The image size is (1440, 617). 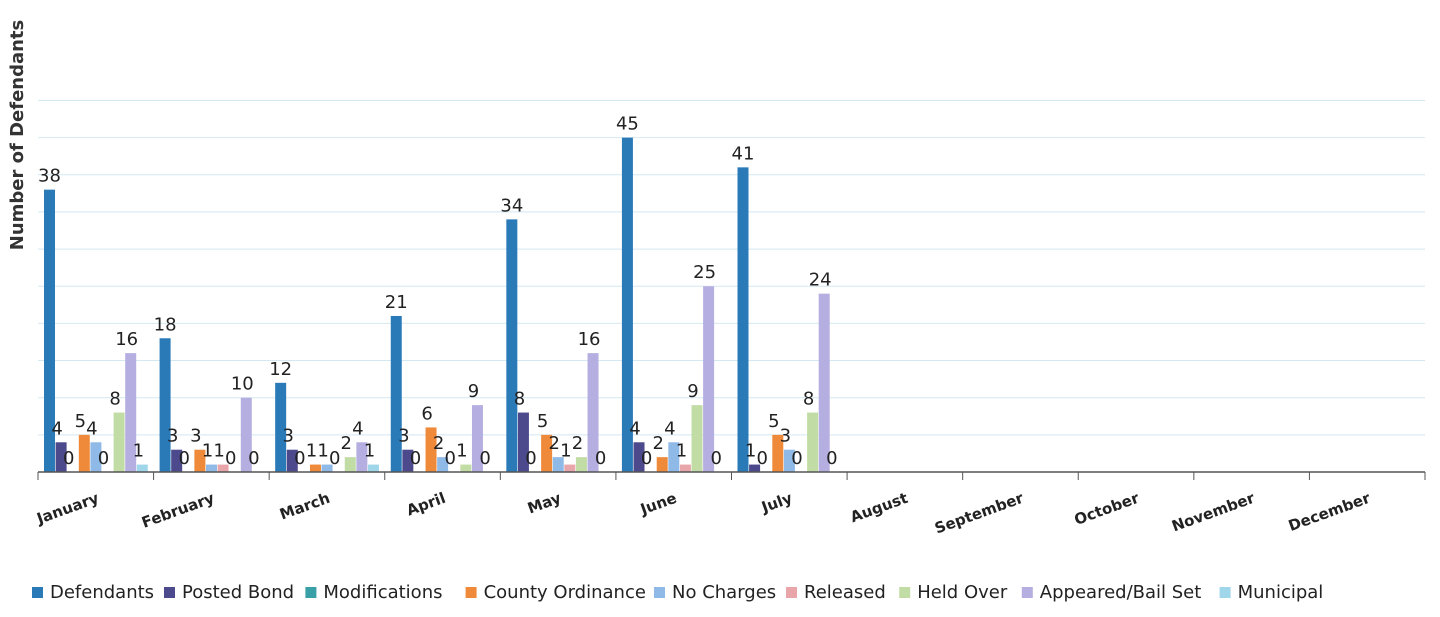 What do you see at coordinates (820, 280) in the screenshot?
I see `data-label: 24` at bounding box center [820, 280].